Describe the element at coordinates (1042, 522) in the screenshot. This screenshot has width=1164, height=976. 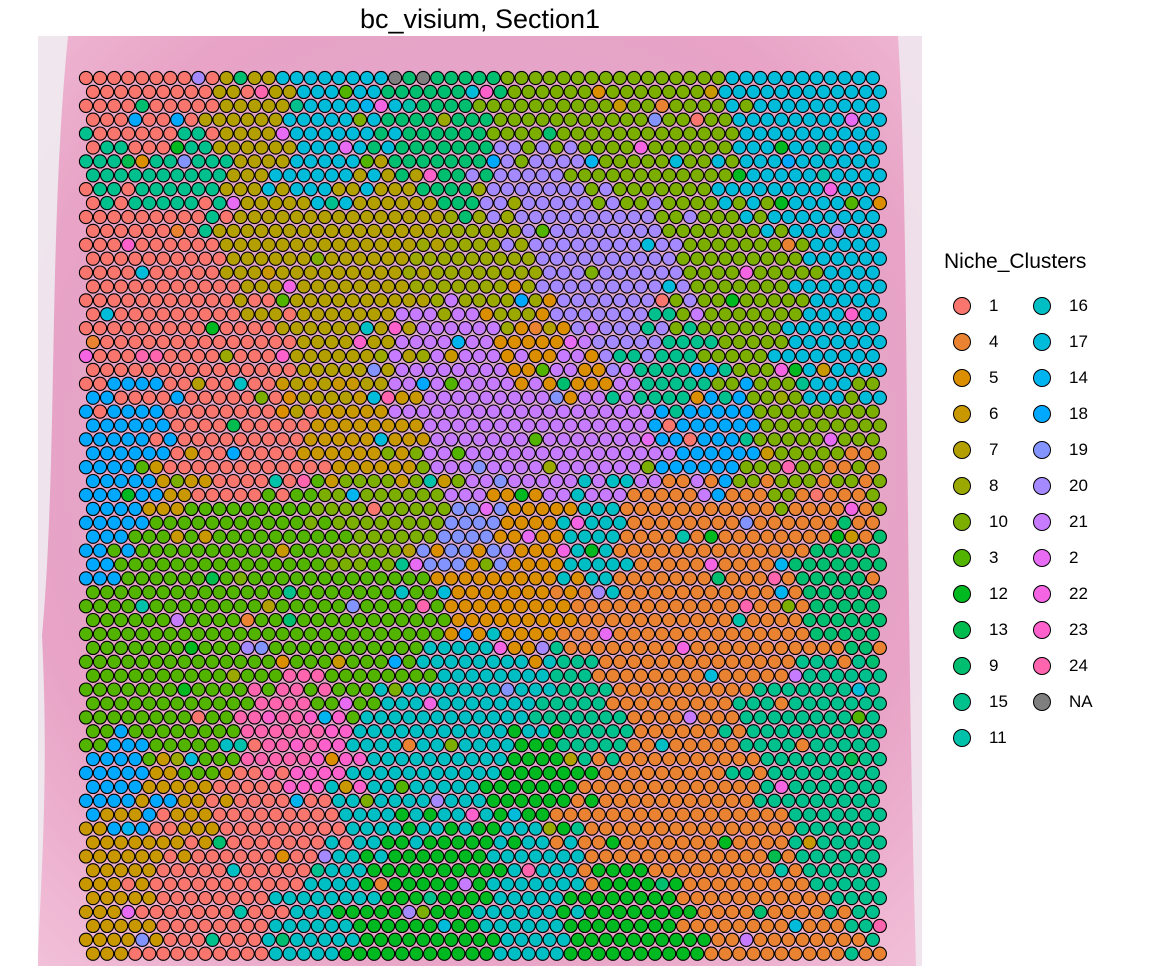
I see `legend-key` at that location.